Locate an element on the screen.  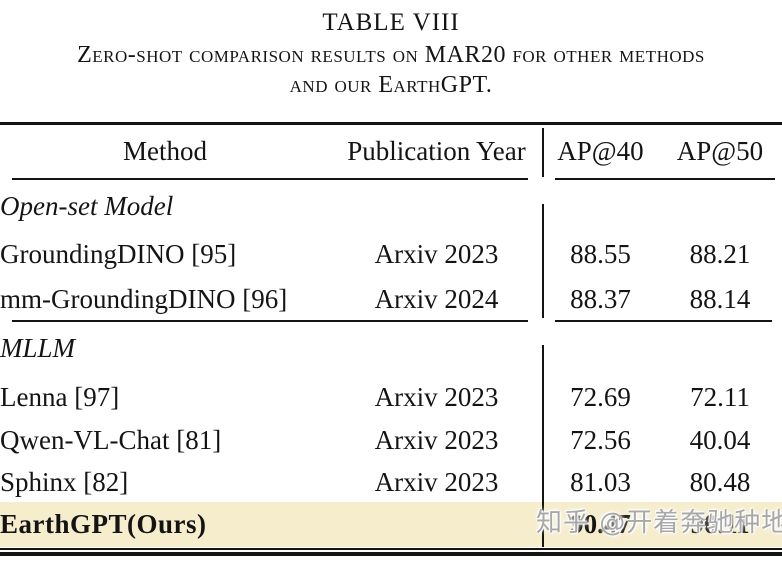
bottom-rule-thin is located at coordinates (391, 549).